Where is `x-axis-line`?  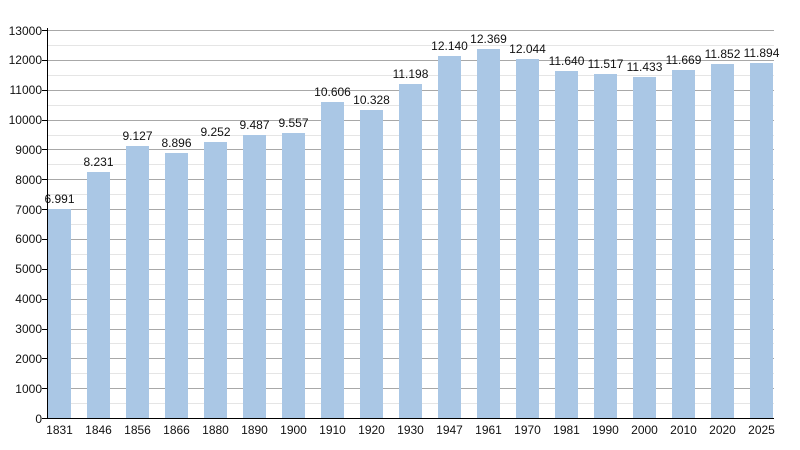 x-axis-line is located at coordinates (410, 418).